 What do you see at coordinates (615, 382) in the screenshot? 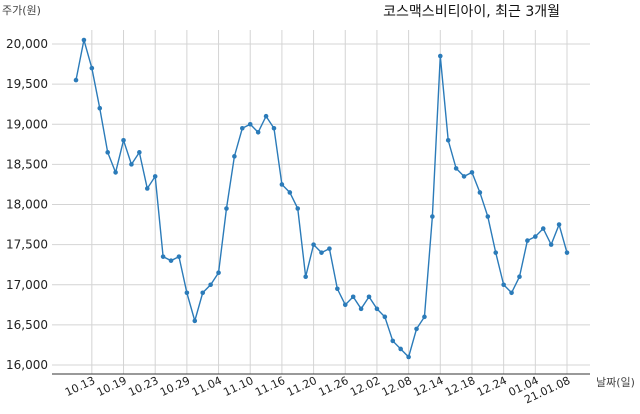
I see `x-axis-label: 날짜(일)` at bounding box center [615, 382].